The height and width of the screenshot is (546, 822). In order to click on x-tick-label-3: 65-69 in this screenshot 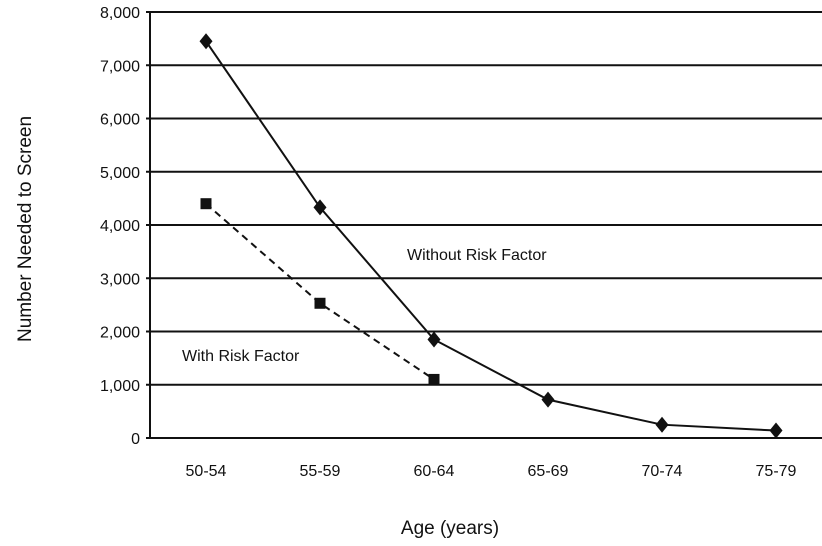, I will do `click(548, 471)`.